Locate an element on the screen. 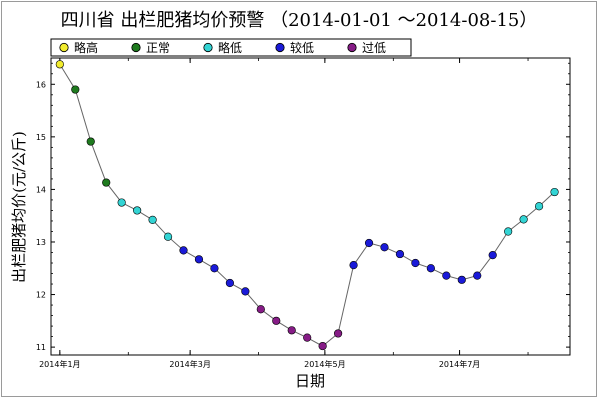 The width and height of the screenshot is (600, 401). x-tick-label: 2014年7月 is located at coordinates (459, 364).